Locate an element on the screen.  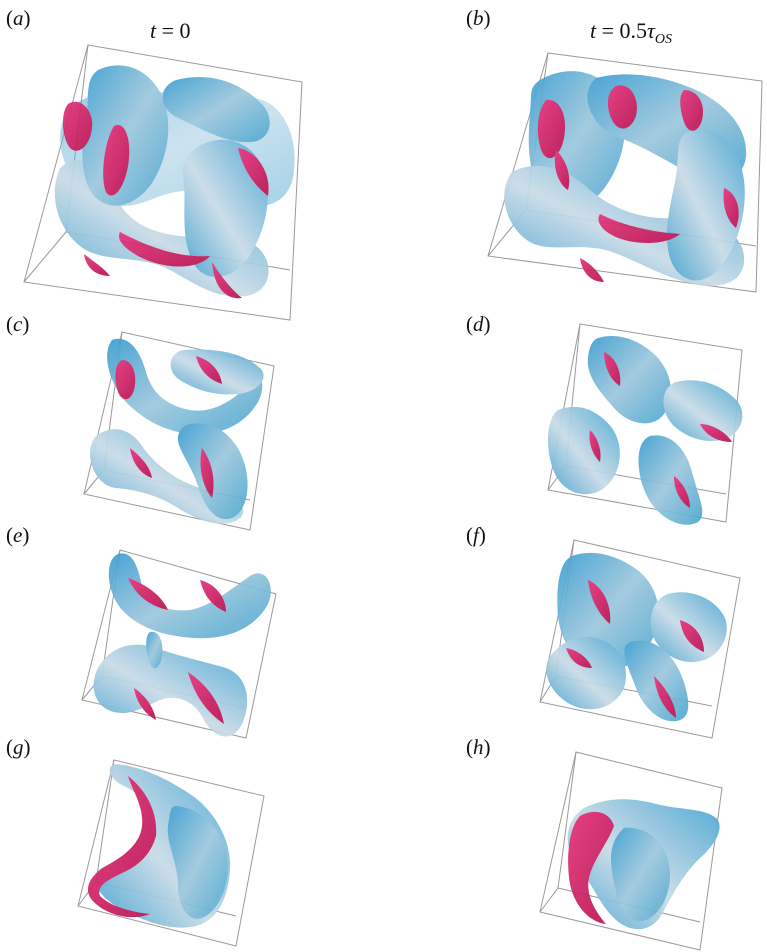
column-title-t05: t = 0.5τOS is located at coordinates (631, 32).